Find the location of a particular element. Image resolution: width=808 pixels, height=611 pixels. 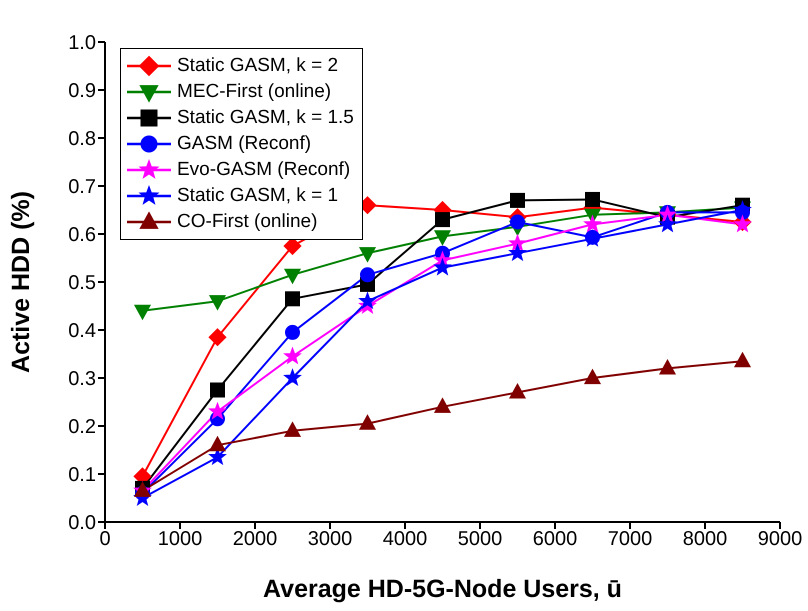

x-tick-label: 7000 is located at coordinates (630, 539).